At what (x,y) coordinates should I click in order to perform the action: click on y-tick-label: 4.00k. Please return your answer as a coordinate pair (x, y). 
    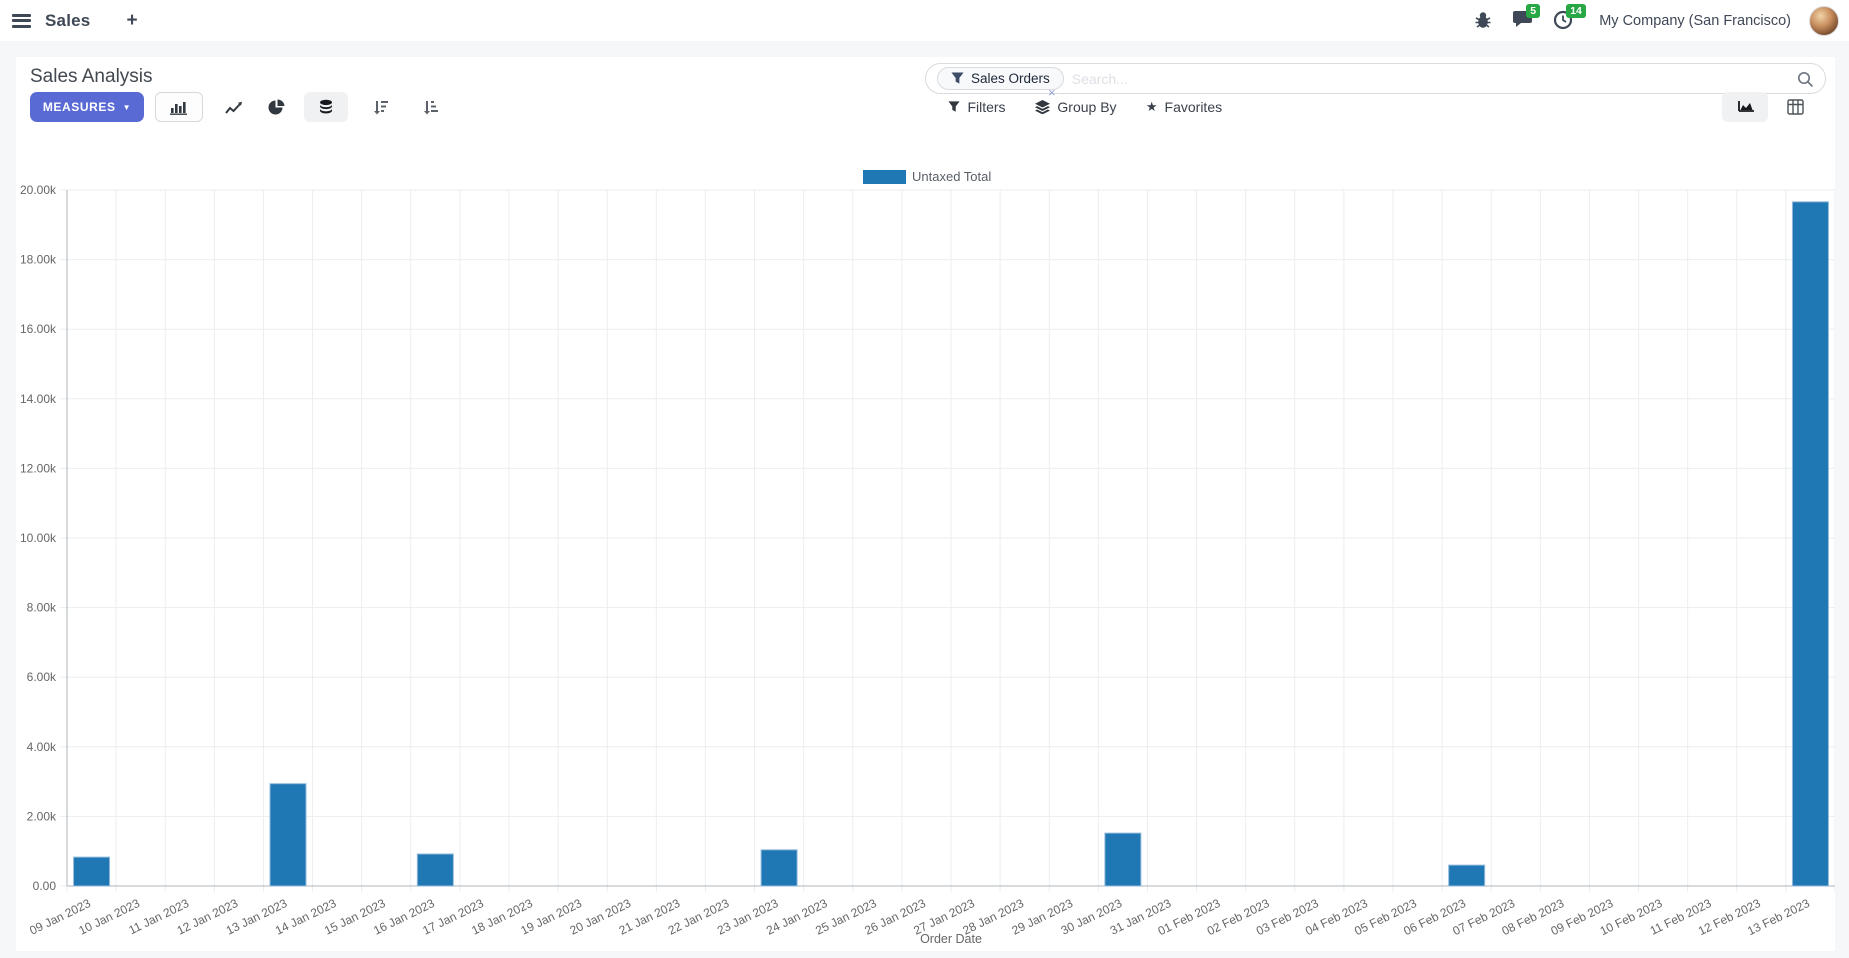
    Looking at the image, I should click on (42, 747).